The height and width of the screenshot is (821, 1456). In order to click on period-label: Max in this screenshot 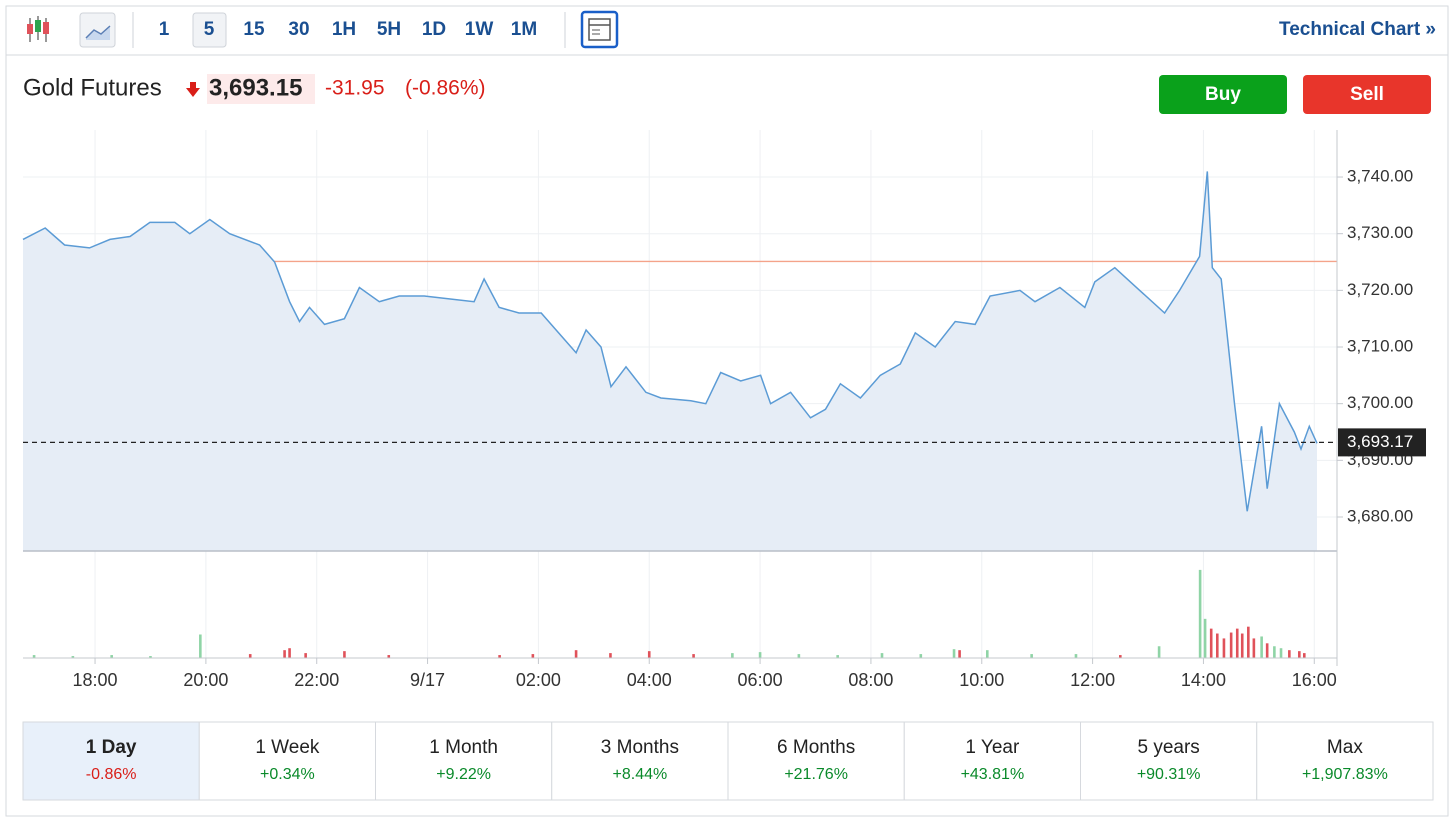, I will do `click(1345, 747)`.